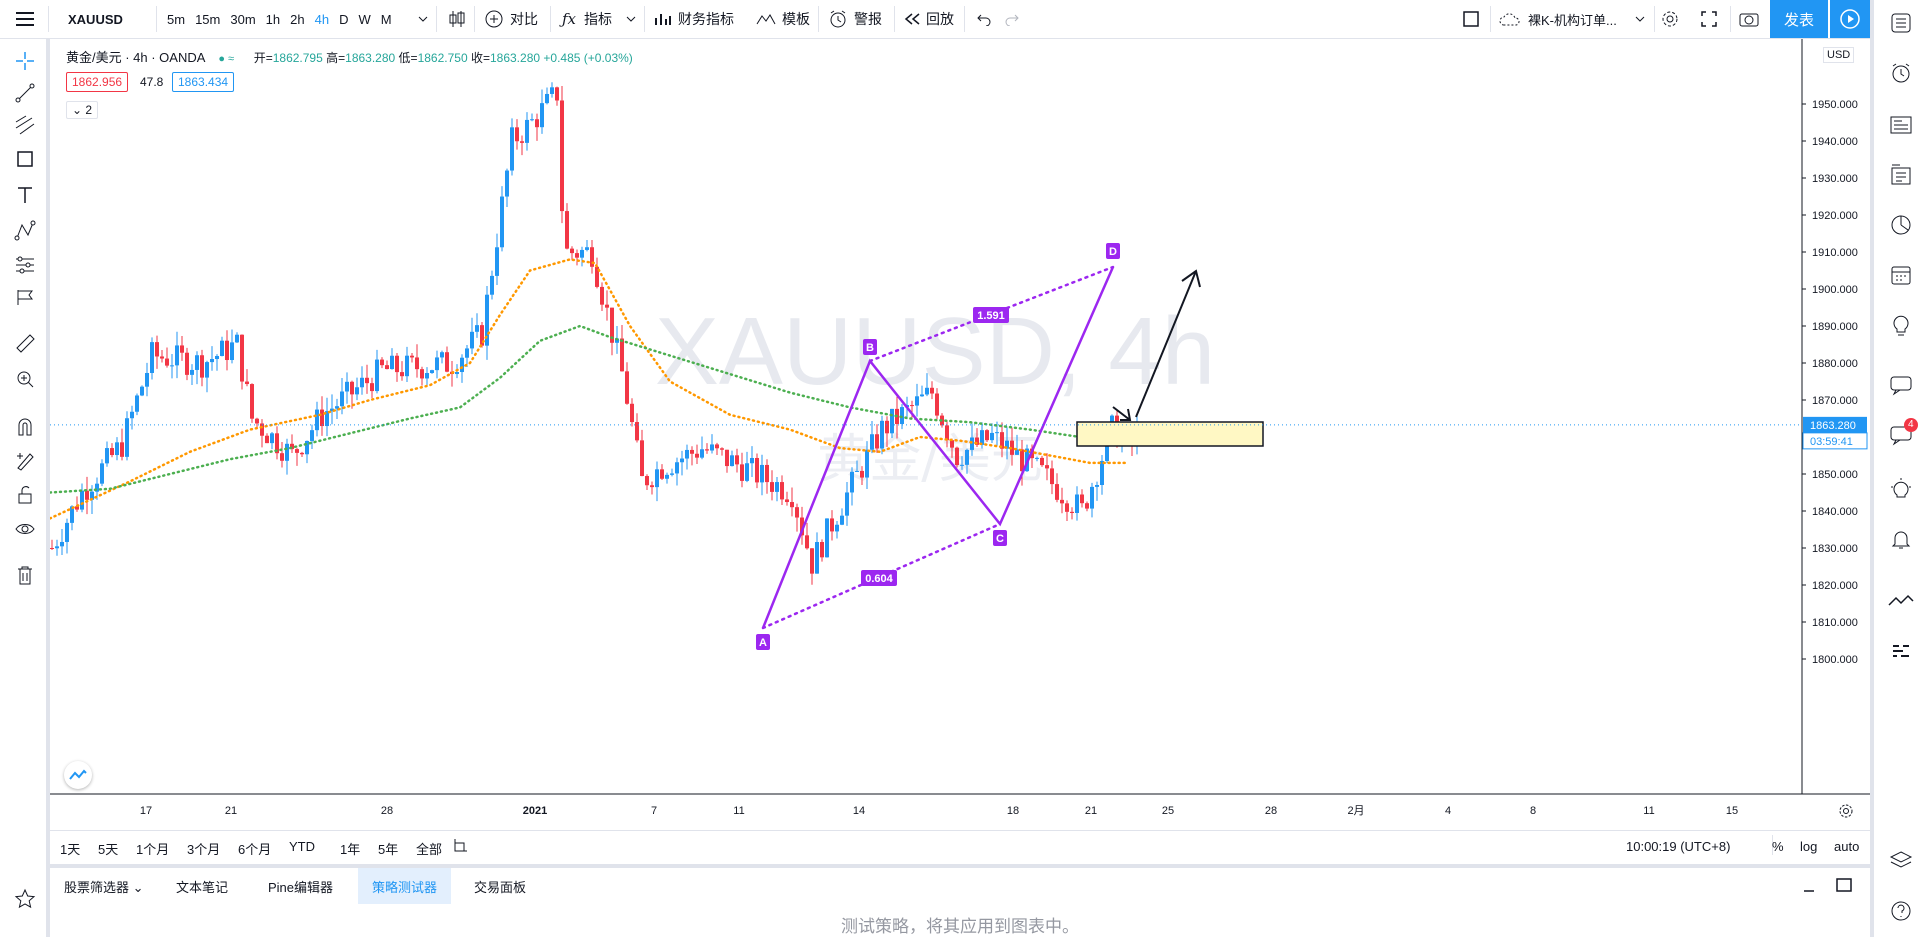  What do you see at coordinates (1901, 23) in the screenshot?
I see `watchlist-icon` at bounding box center [1901, 23].